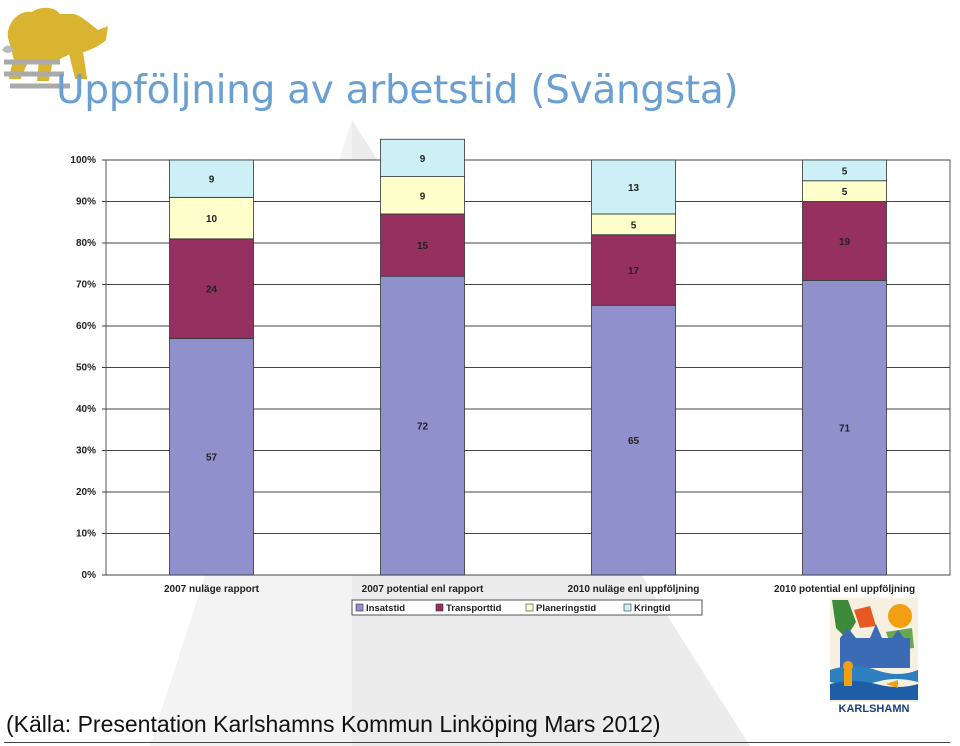  I want to click on bar-data-label: 71, so click(845, 429).